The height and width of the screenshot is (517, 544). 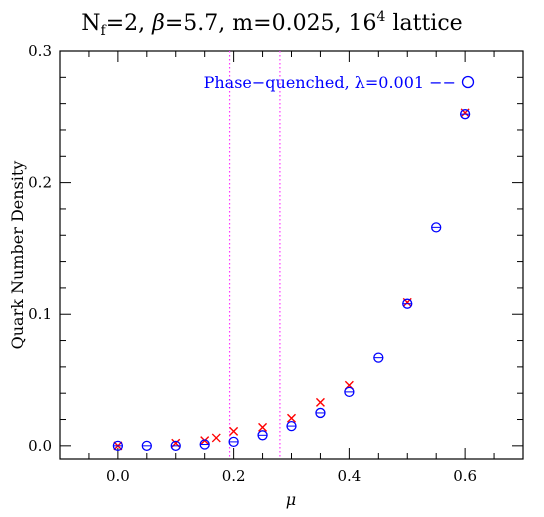 What do you see at coordinates (330, 82) in the screenshot?
I see `legend-label: Phase−quenched, λ=0.001 −−` at bounding box center [330, 82].